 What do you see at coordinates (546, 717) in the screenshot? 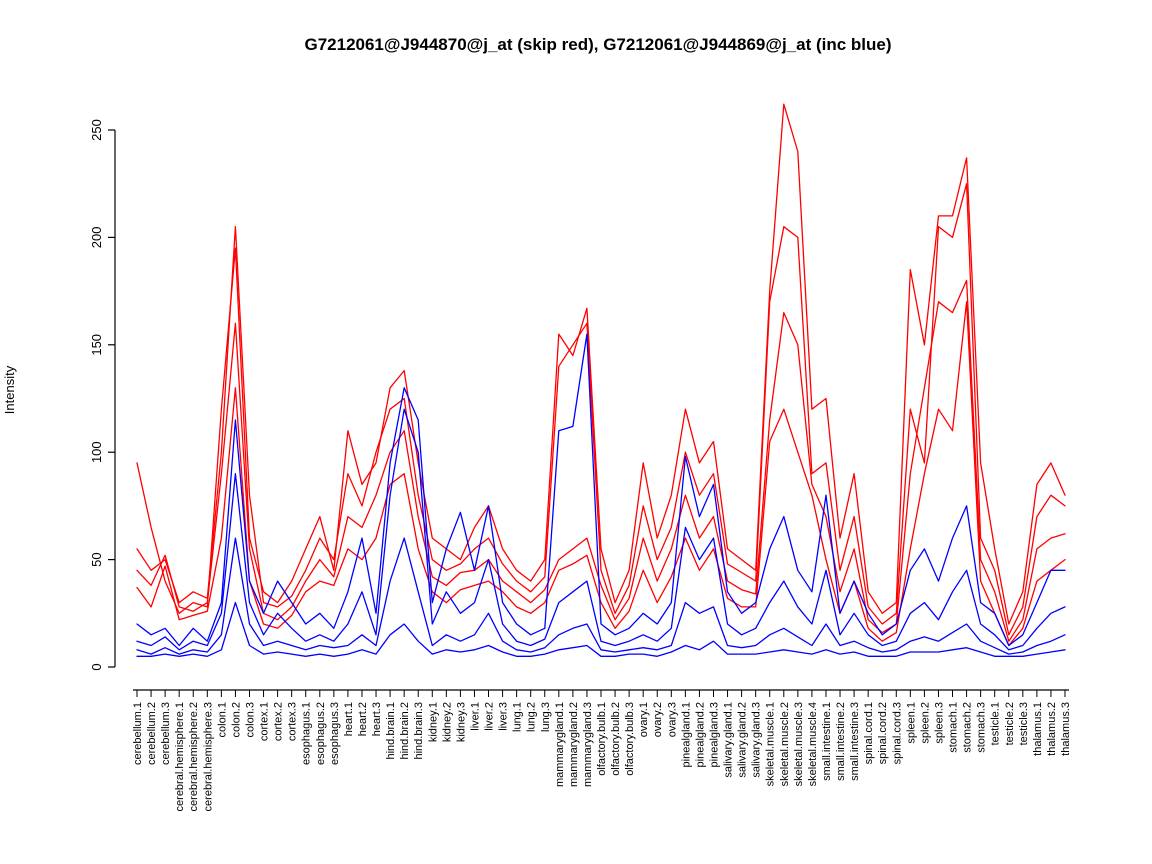
I see `x-tick-label: lung.3` at bounding box center [546, 717].